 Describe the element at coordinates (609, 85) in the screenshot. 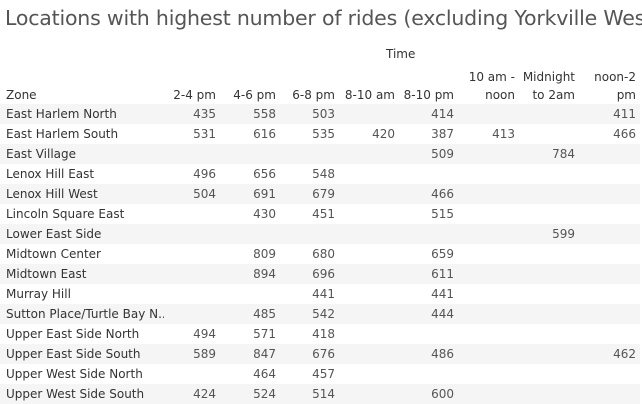

I see `column-header: noon-2 pm` at that location.